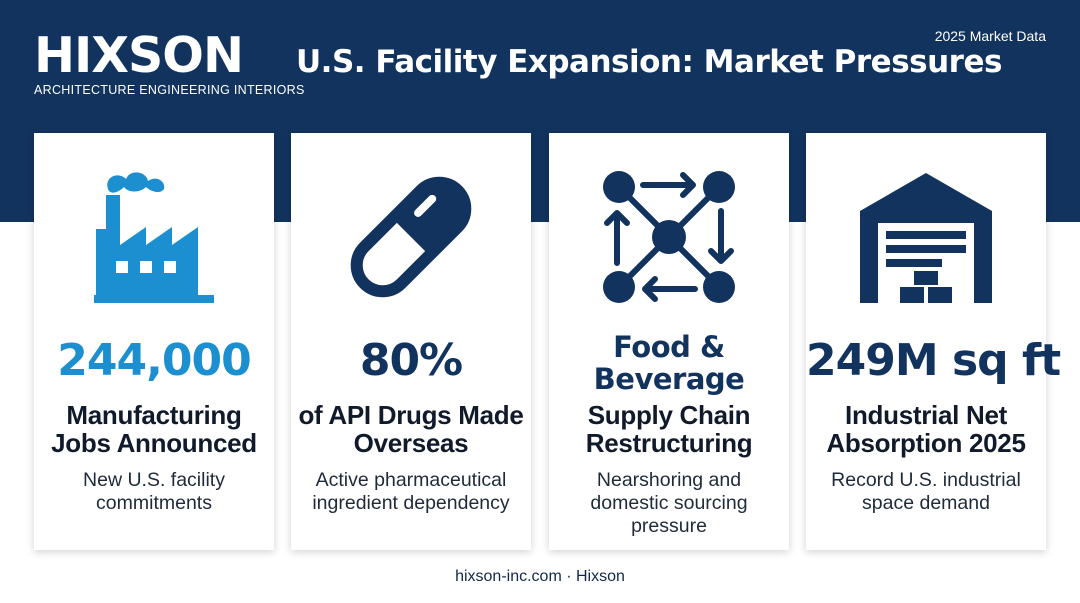 The height and width of the screenshot is (603, 1080). What do you see at coordinates (154, 429) in the screenshot?
I see `stat-label: Manufacturing Jobs Announced` at bounding box center [154, 429].